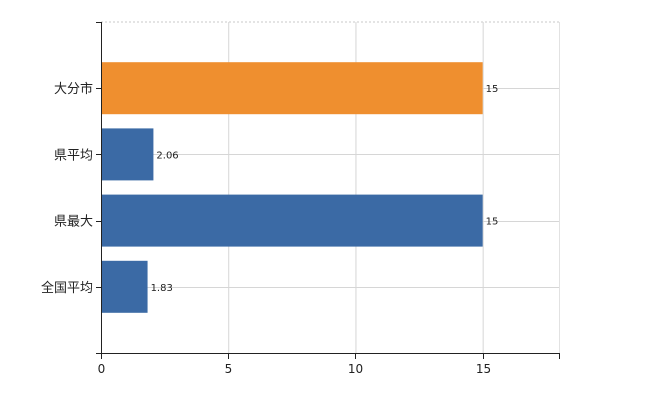  What do you see at coordinates (162, 288) in the screenshot?
I see `data-label: 1.83` at bounding box center [162, 288].